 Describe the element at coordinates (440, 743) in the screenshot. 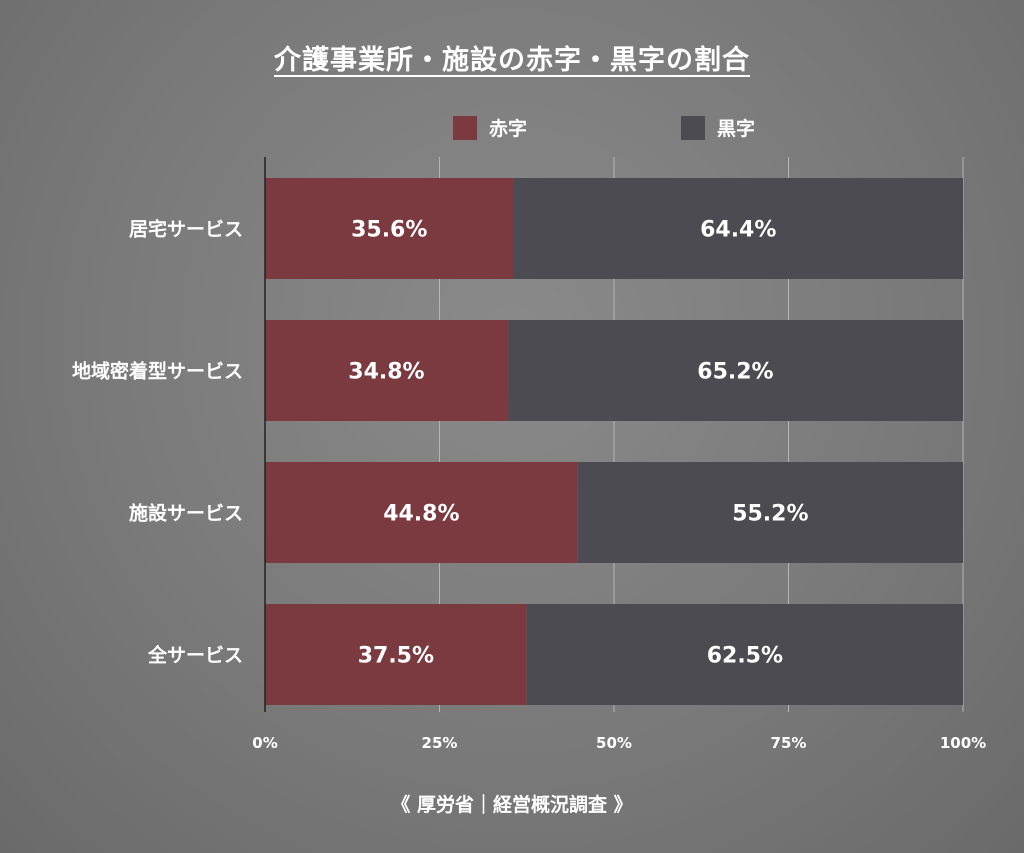

I see `x-tick-label: 25%` at that location.